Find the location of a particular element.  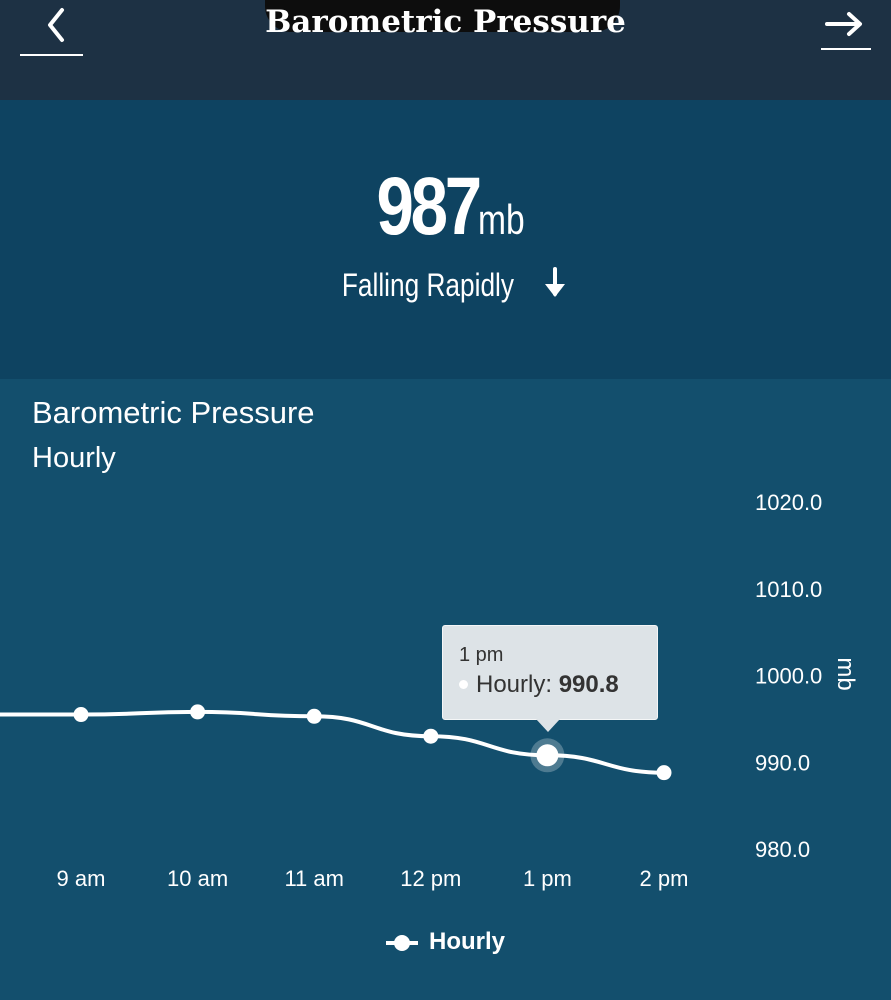

pressure-value: 987 is located at coordinates (429, 206).